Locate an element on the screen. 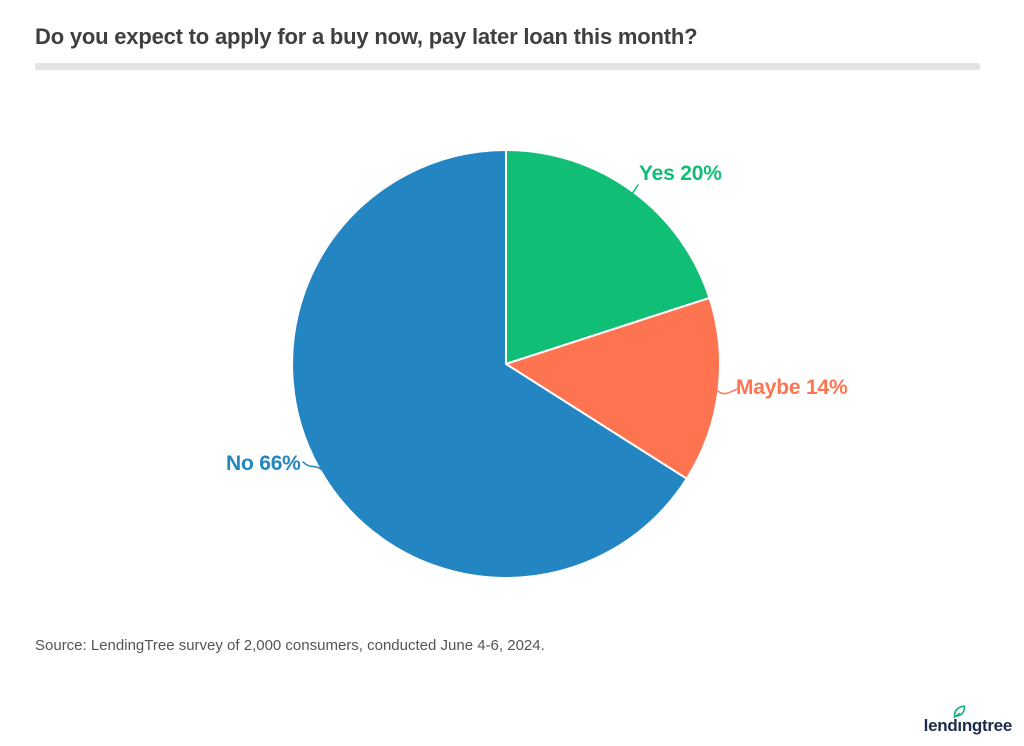 The image size is (1024, 746). pie-slice-yes is located at coordinates (608, 257).